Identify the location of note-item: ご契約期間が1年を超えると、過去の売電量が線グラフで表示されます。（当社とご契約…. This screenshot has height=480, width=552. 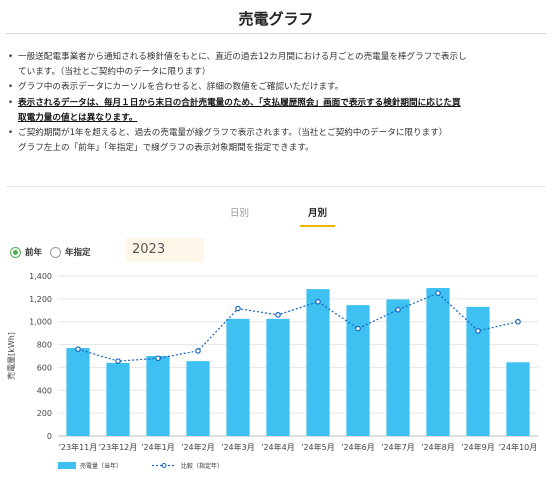
(277, 133).